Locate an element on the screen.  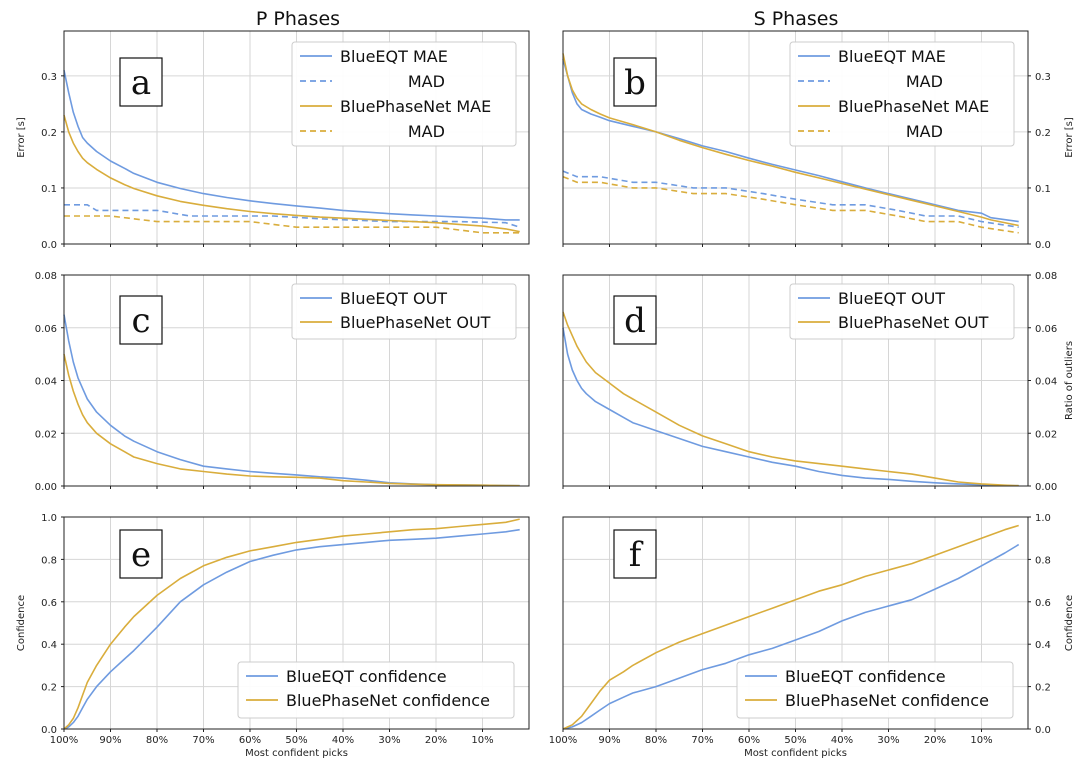
y-tick-label: 0.6 is located at coordinates (49, 603).